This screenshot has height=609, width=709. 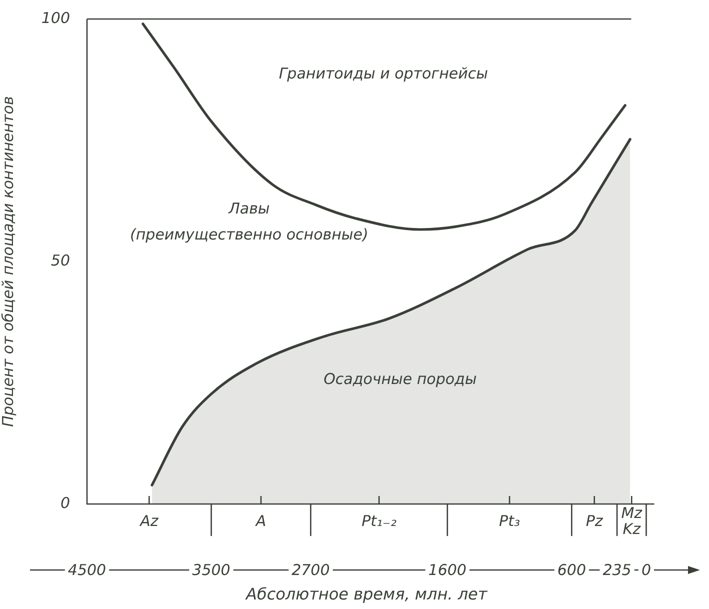 What do you see at coordinates (211, 569) in the screenshot?
I see `x-tick-label: 3500` at bounding box center [211, 569].